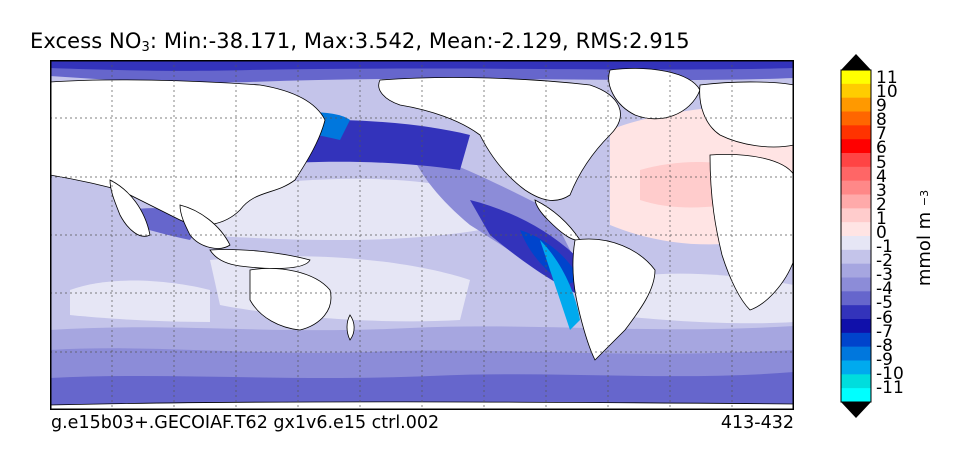  I want to click on colorbar-tick-label: -3, so click(884, 275).